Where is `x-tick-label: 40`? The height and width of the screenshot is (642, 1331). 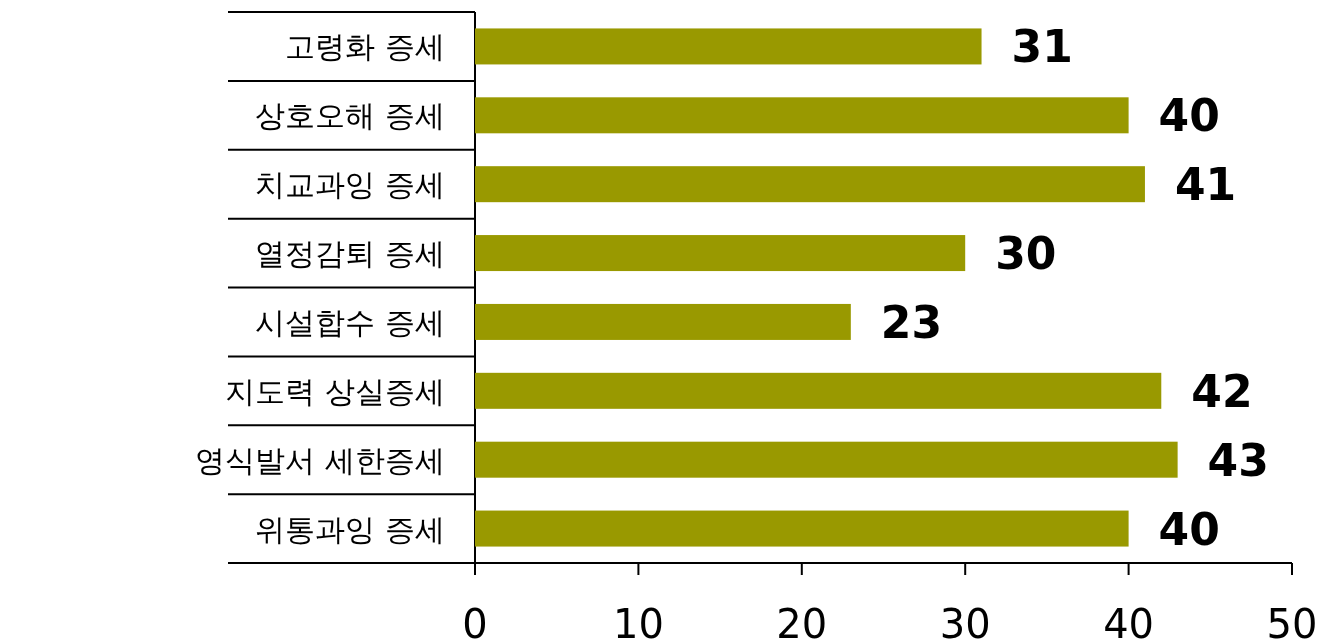 x-tick-label: 40 is located at coordinates (1129, 621).